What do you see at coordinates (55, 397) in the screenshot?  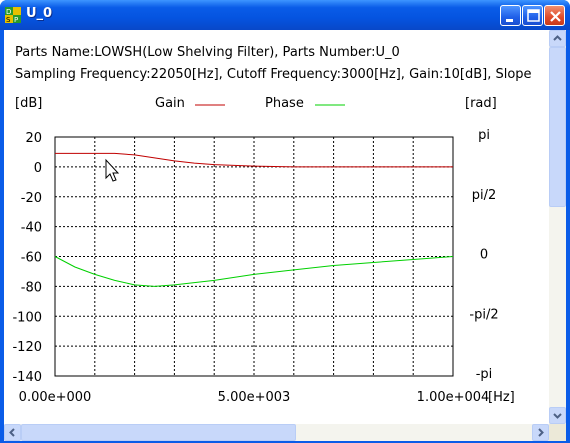 I see `x-tick-label: 0.00e+000` at bounding box center [55, 397].